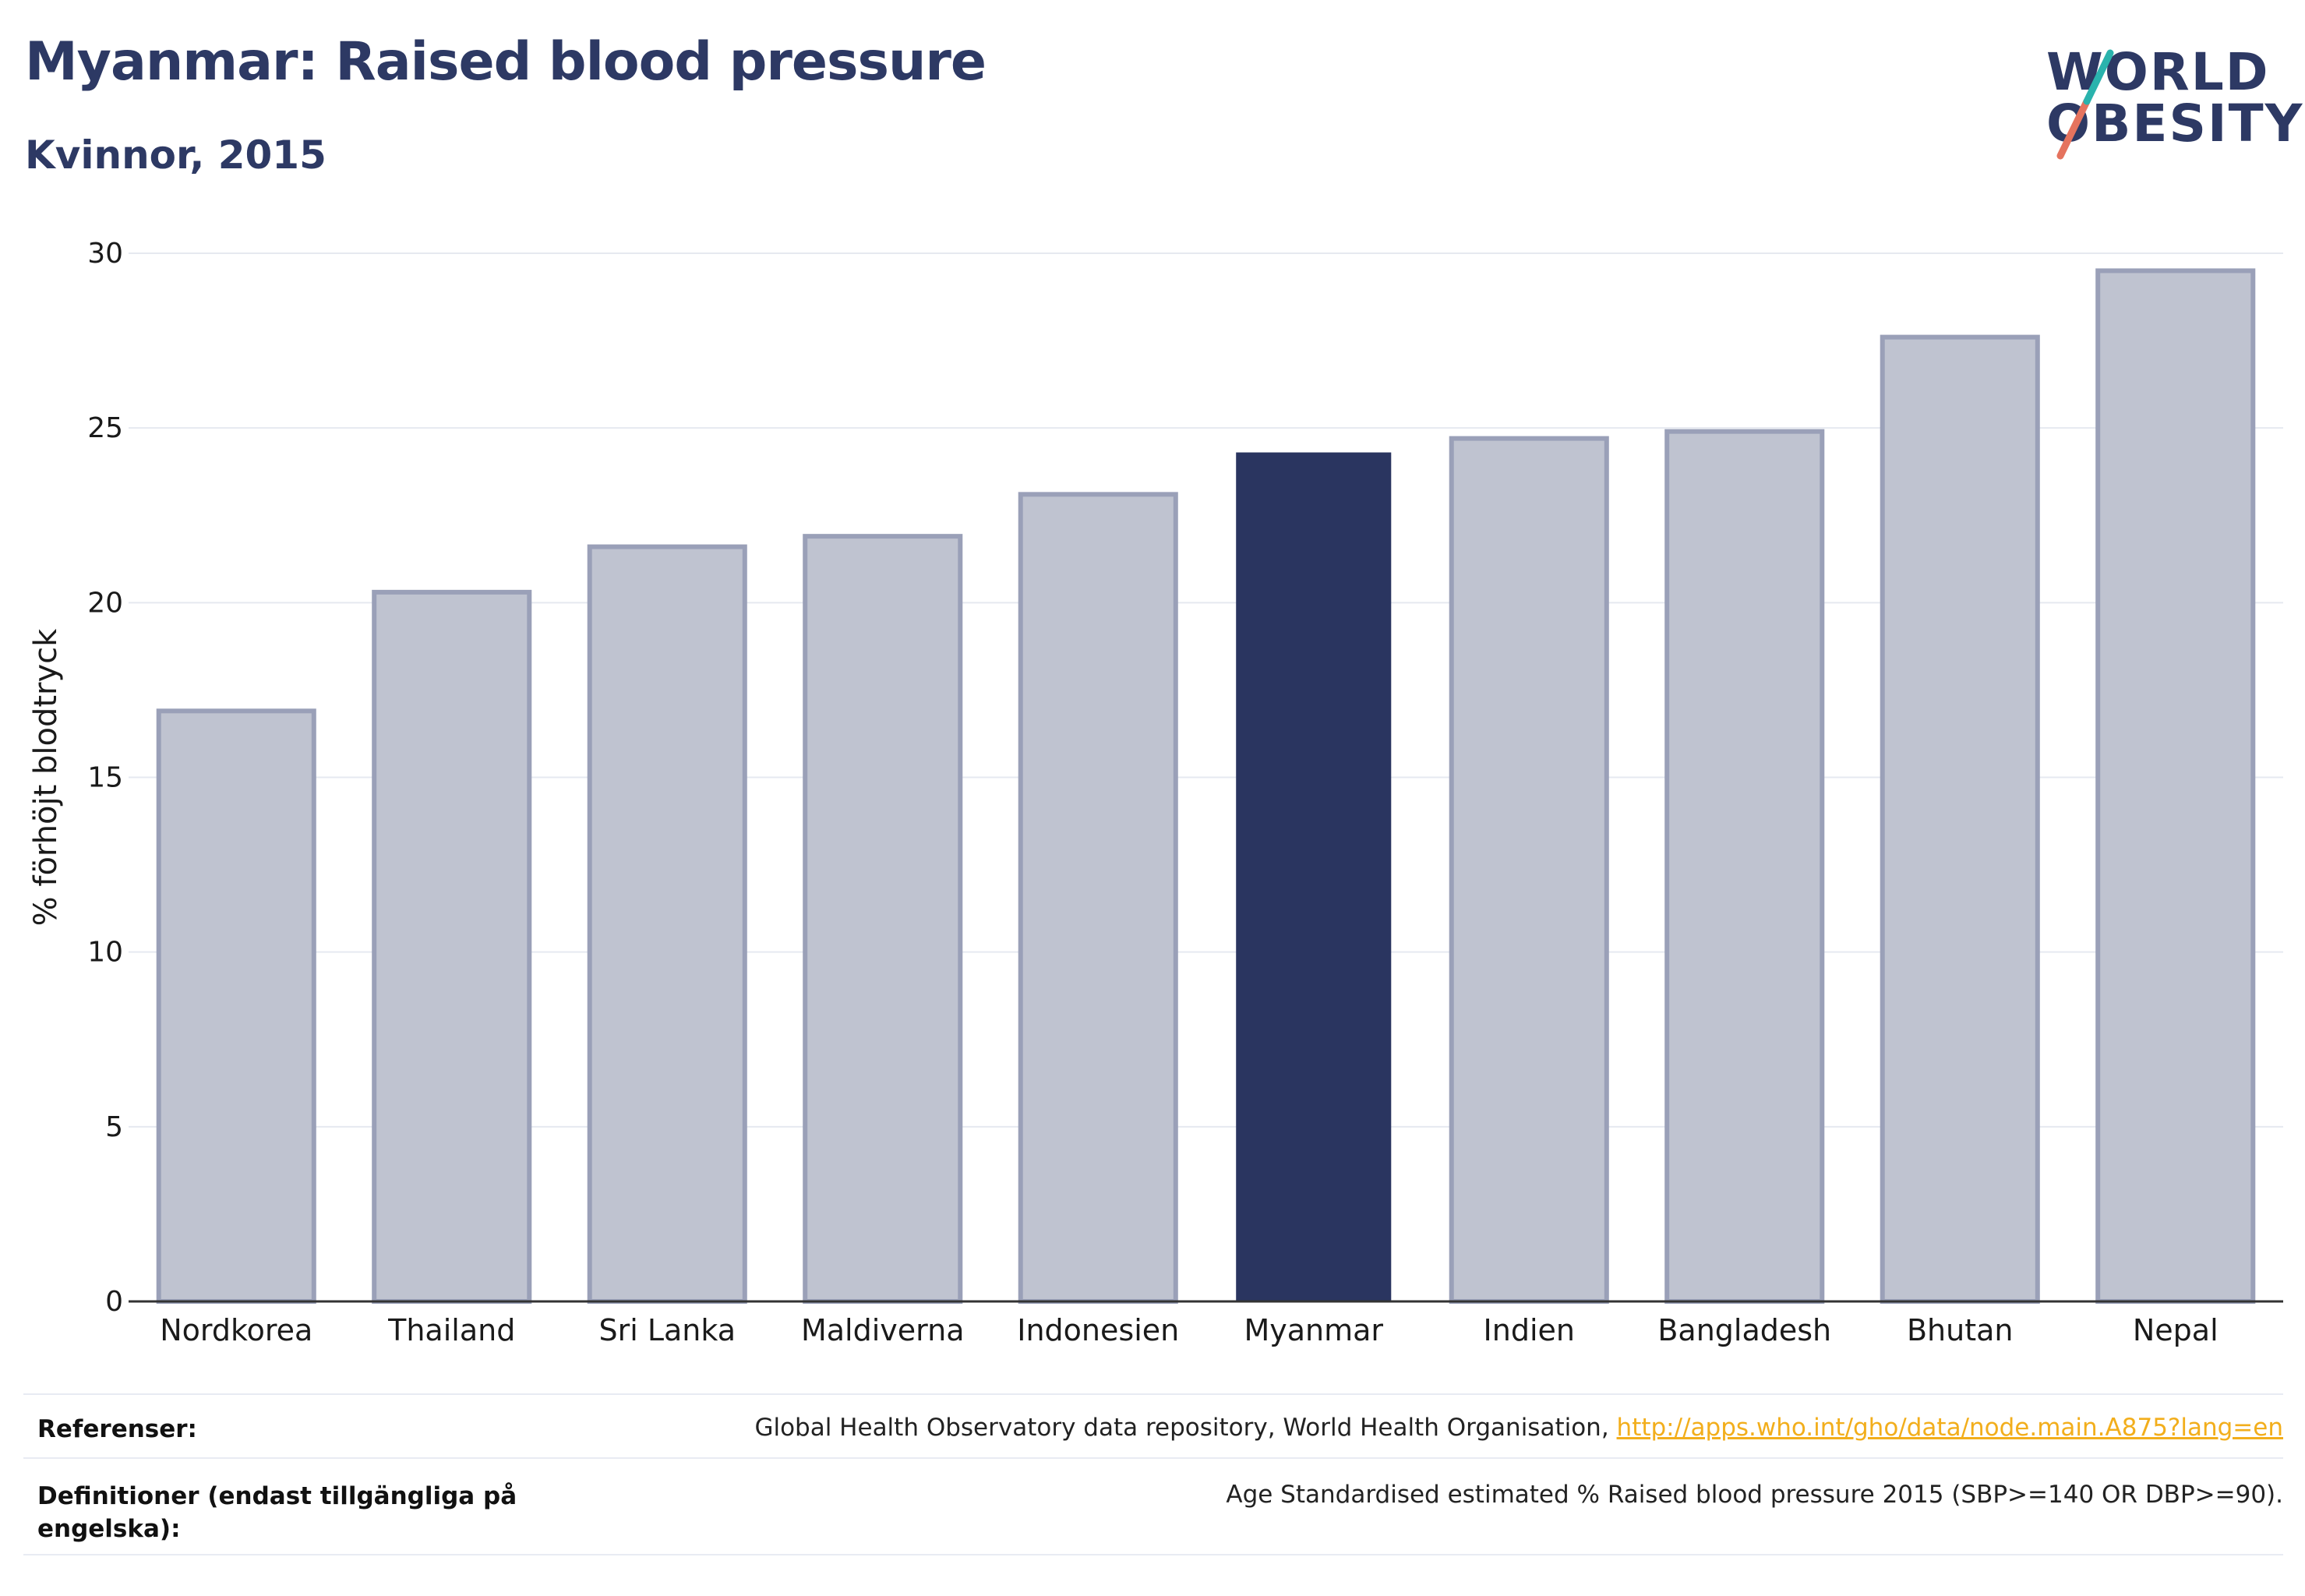 The image size is (2305, 1596). I want to click on bar-maldiverna, so click(883, 919).